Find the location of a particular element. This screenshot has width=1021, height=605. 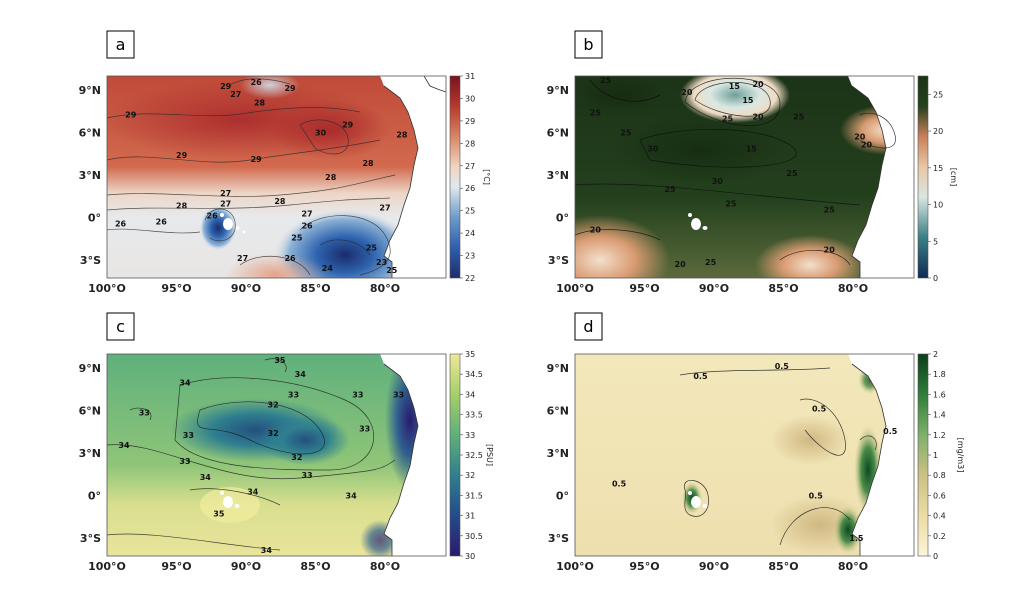

colorbar-tick-label: 35 is located at coordinates (470, 354).